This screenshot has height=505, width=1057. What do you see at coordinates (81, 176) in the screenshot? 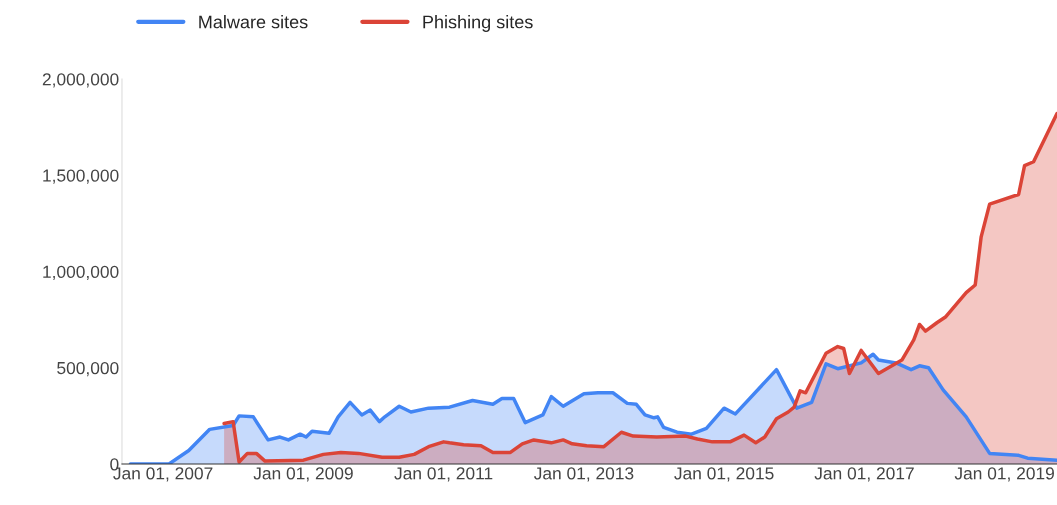
I see `y-tick-label: 1,500,000` at bounding box center [81, 176].